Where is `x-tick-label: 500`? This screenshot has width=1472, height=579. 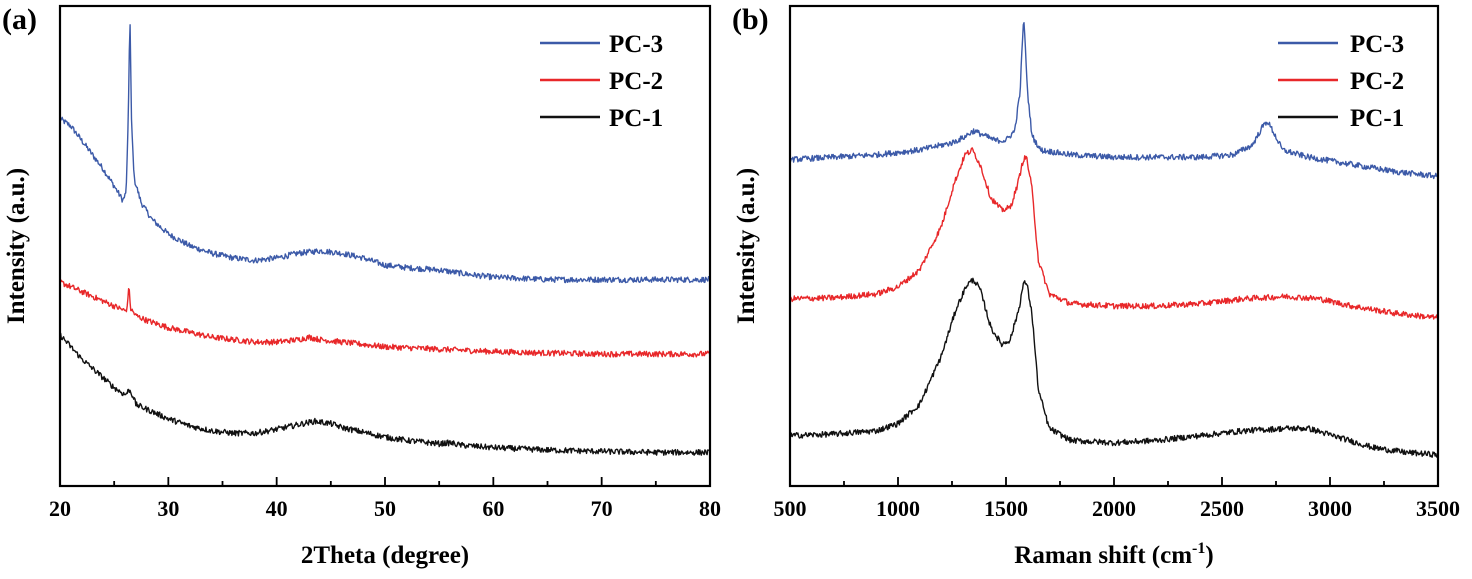
x-tick-label: 500 is located at coordinates (790, 508).